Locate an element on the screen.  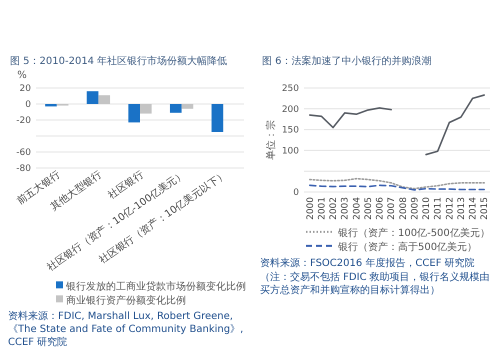
legend-label: 银行（资产：高于500亿美元） is located at coordinates (407, 246).